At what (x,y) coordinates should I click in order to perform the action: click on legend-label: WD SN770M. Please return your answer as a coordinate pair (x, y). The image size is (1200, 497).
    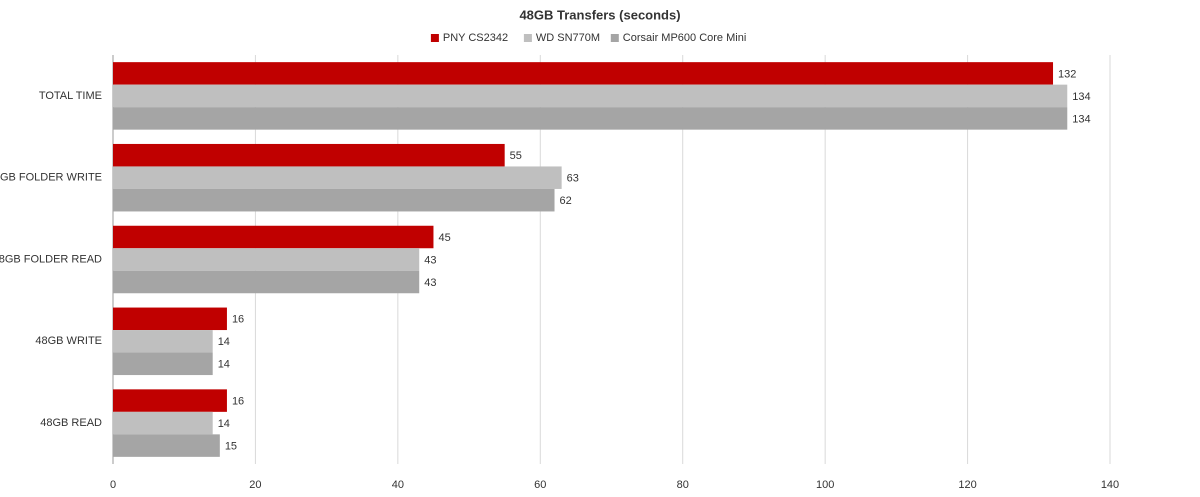
    Looking at the image, I should click on (568, 38).